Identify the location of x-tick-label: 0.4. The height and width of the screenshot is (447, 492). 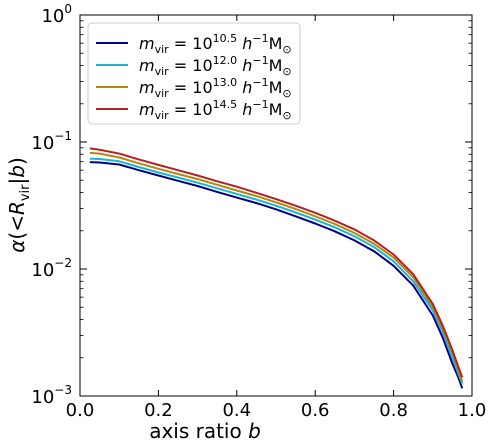
(236, 410).